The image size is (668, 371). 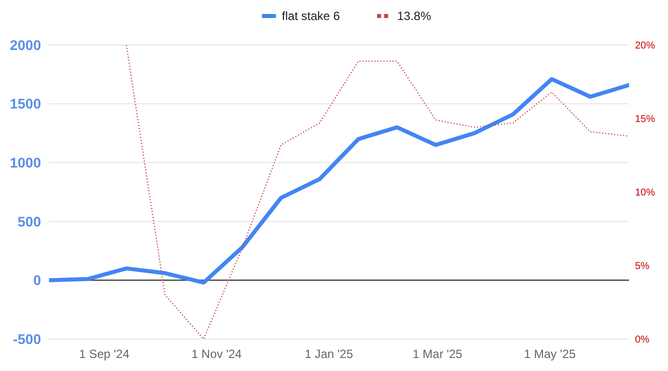 What do you see at coordinates (645, 193) in the screenshot?
I see `y2-tick-label: 10%` at bounding box center [645, 193].